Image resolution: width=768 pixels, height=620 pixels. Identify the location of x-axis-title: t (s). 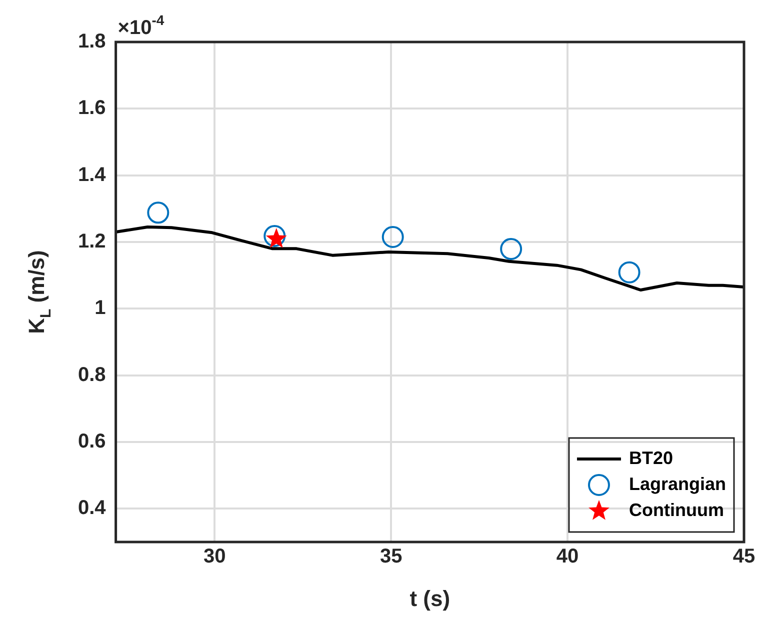
(430, 598).